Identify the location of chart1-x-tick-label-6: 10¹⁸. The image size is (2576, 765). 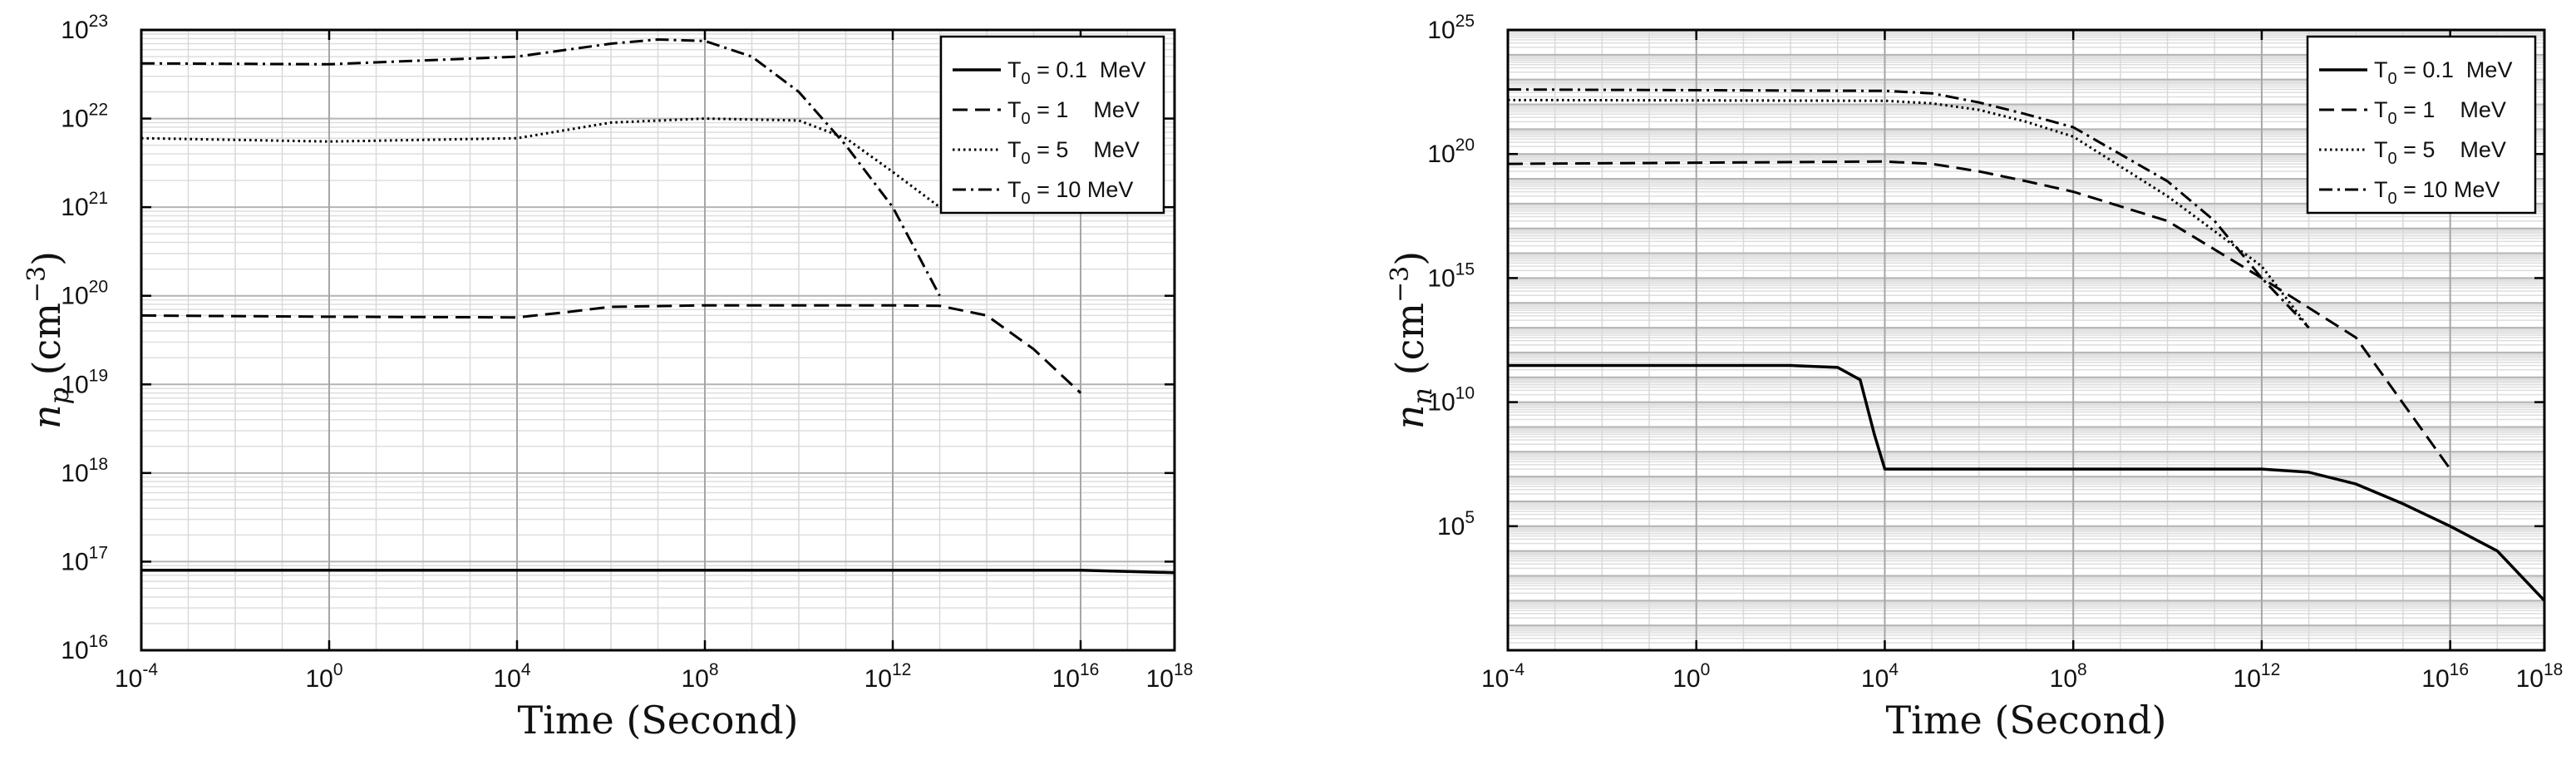
(2540, 676).